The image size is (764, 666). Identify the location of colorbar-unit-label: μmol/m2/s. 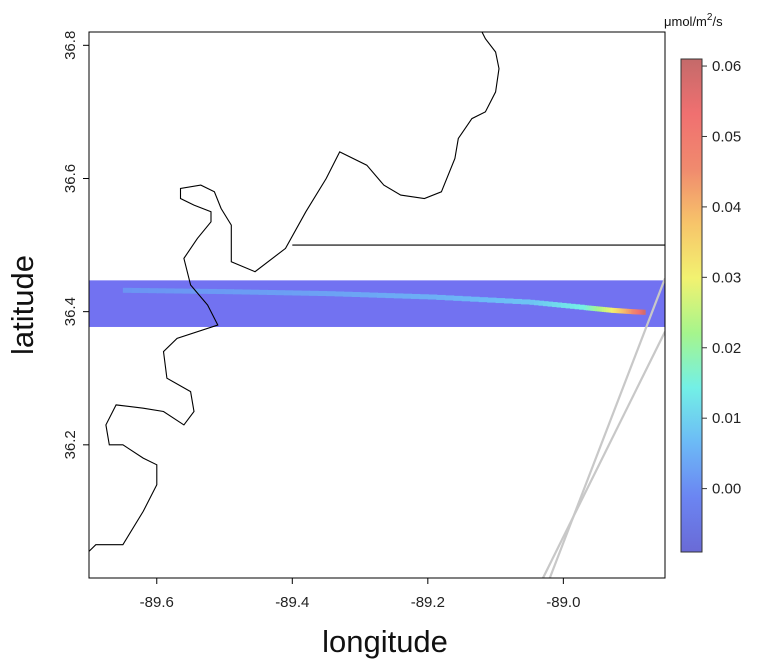
(693, 20).